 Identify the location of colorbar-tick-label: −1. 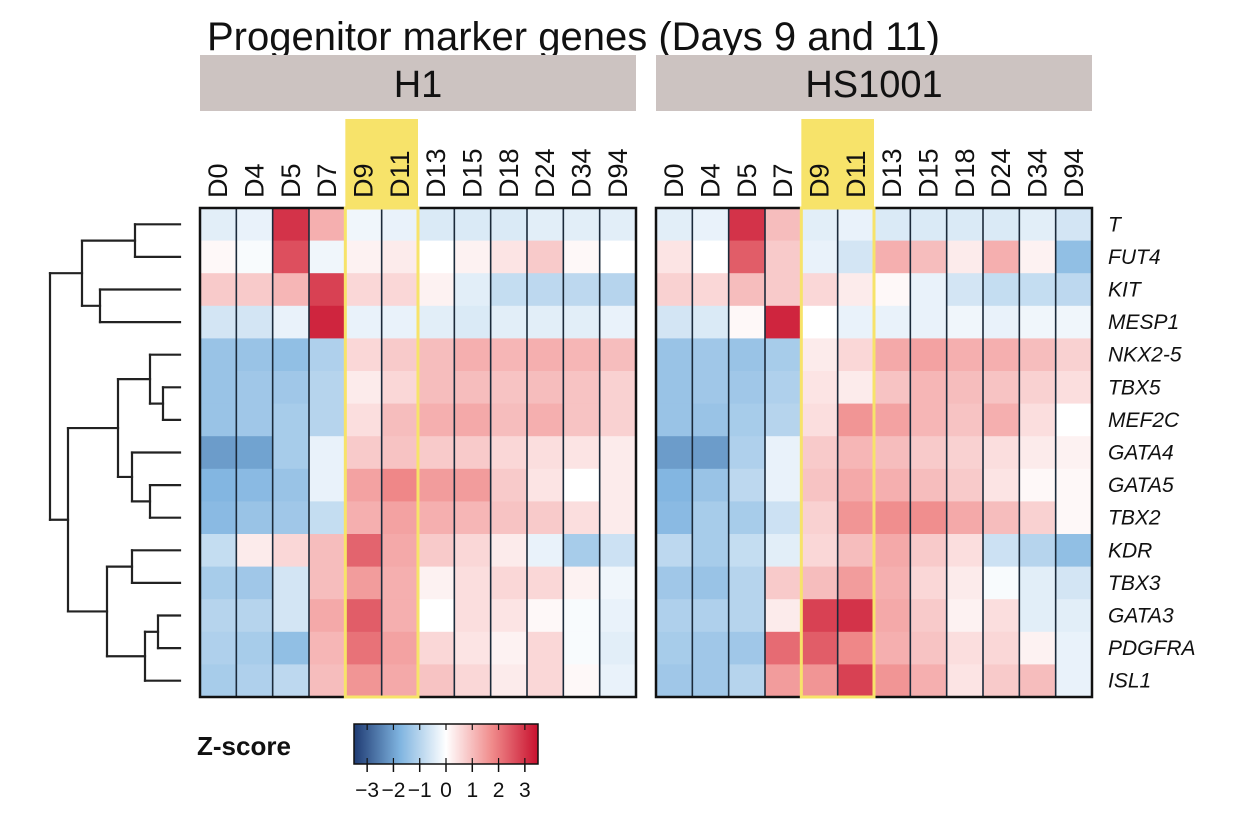
(420, 790).